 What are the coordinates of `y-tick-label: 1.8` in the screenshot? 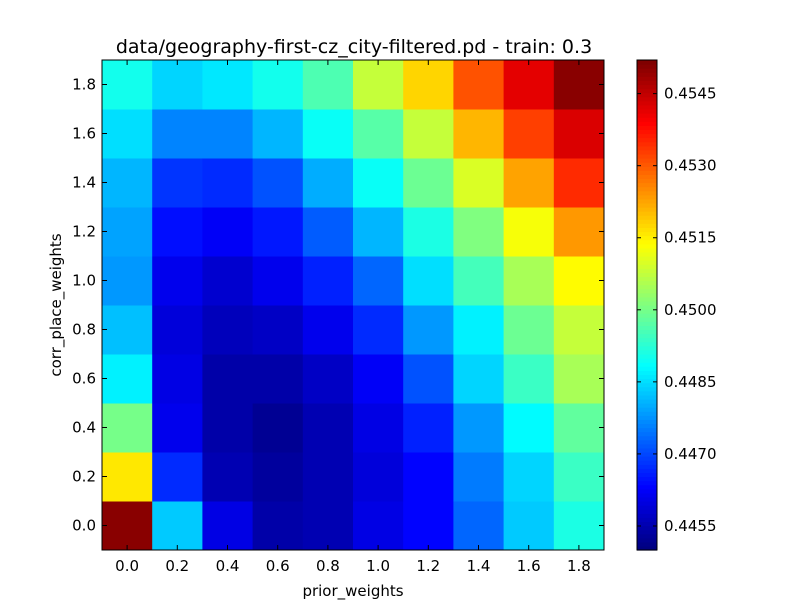 It's located at (84, 85).